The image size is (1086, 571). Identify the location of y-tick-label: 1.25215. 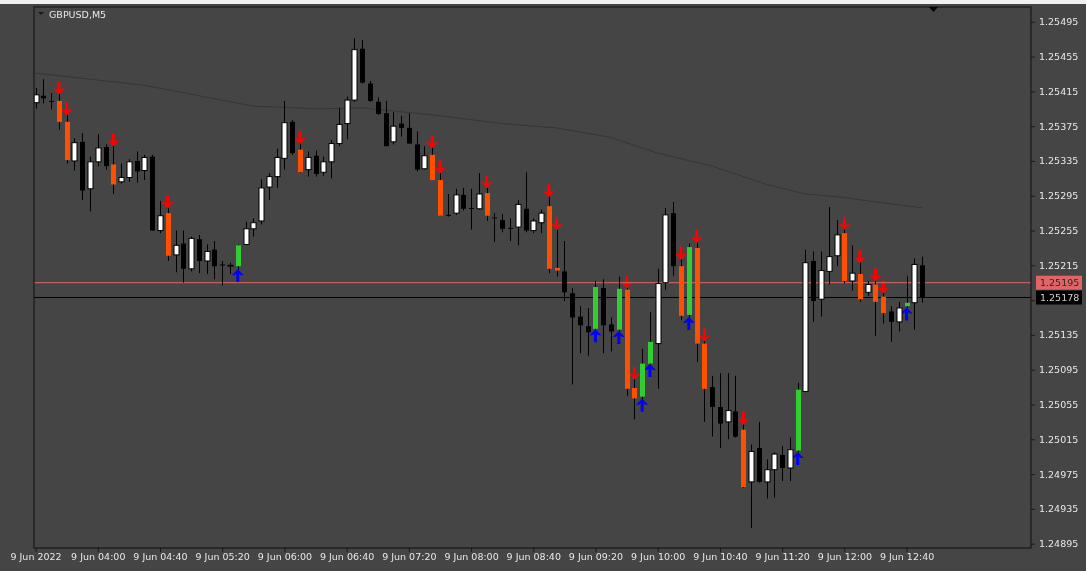
(1059, 265).